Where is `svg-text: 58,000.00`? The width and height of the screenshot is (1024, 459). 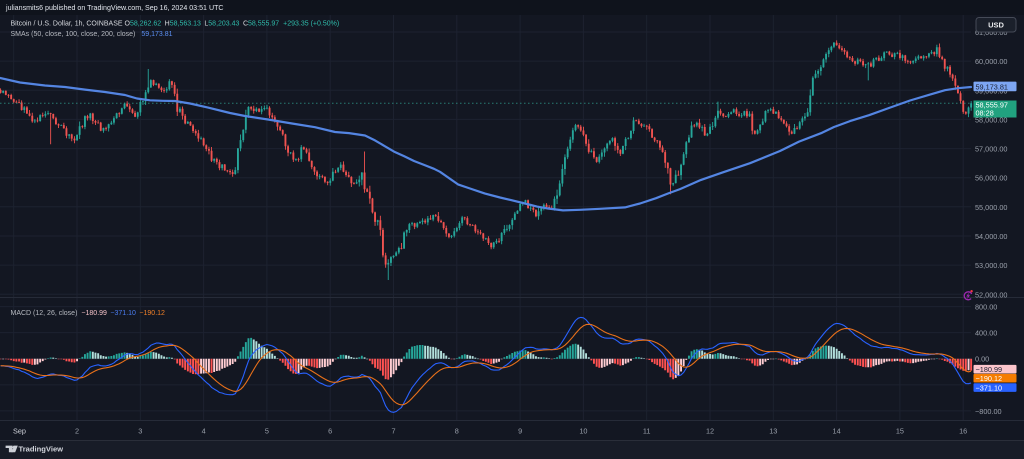 svg-text: 58,000.00 is located at coordinates (991, 119).